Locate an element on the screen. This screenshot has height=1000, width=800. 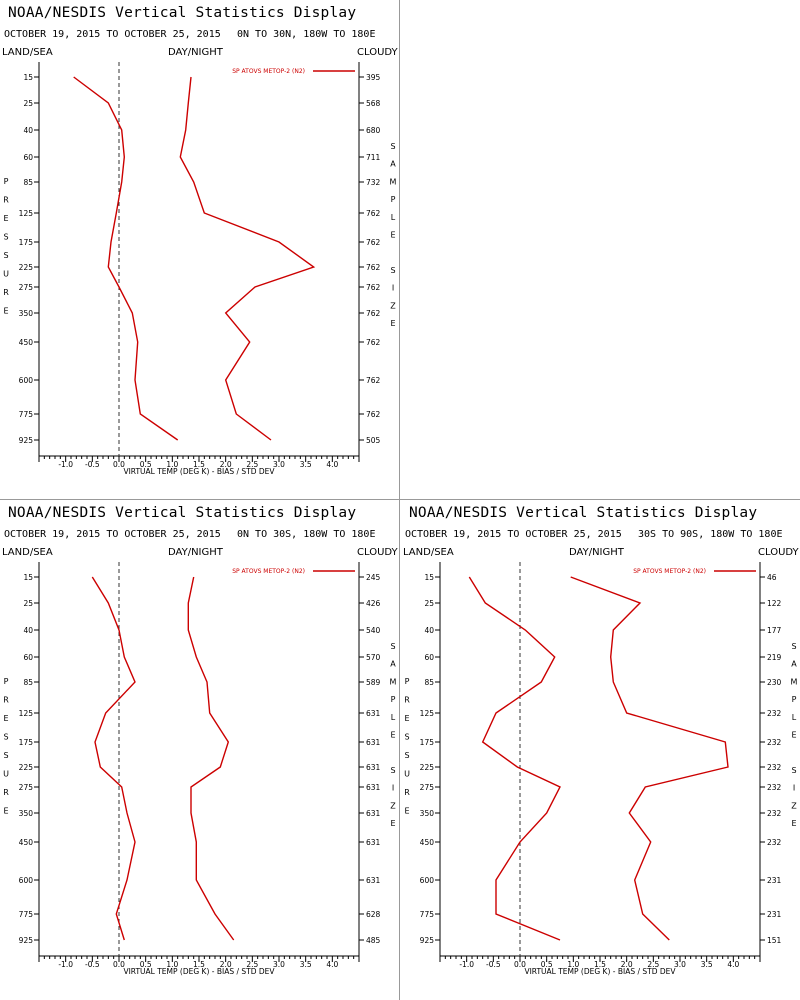
sample-size-label: 711 is located at coordinates (373, 157).